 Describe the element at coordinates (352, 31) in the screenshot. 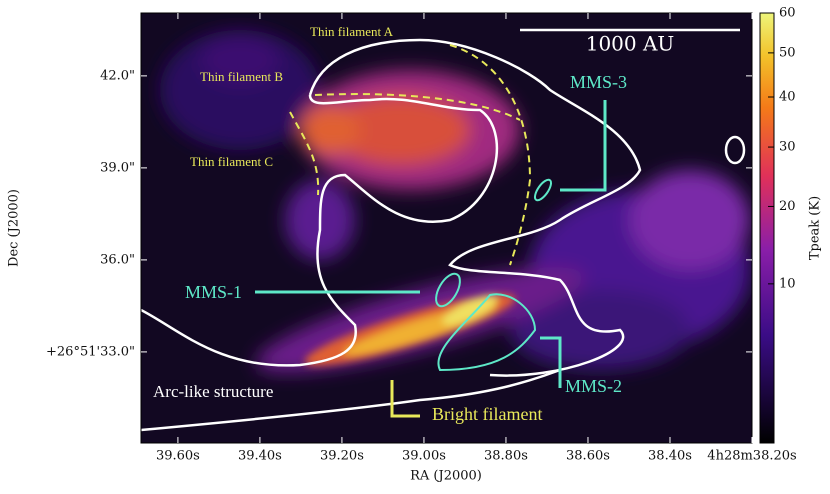

I see `annotation: Thin filament A` at that location.